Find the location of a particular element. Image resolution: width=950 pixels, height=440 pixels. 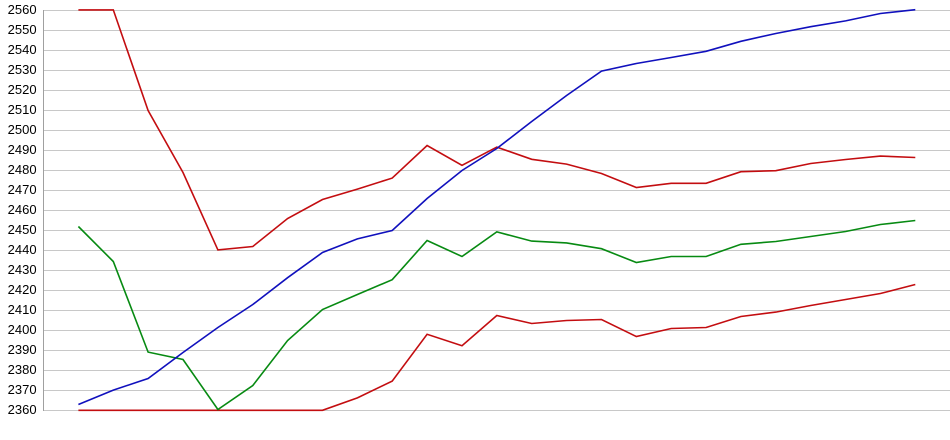

svg-text: 2390 is located at coordinates (22, 349).